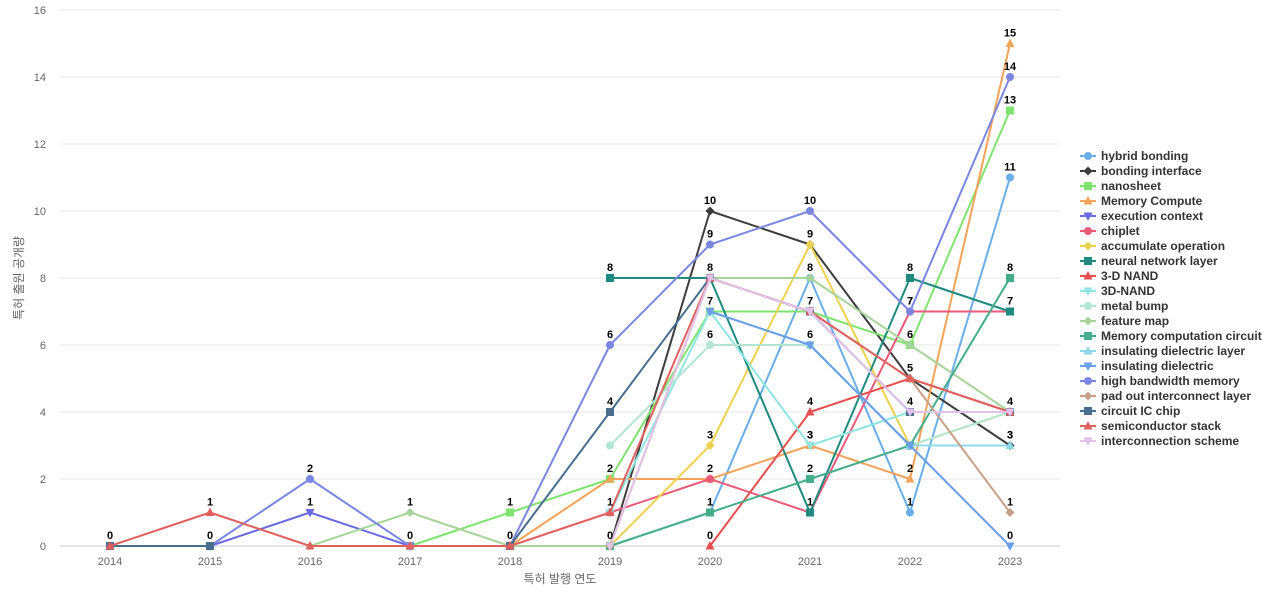 The height and width of the screenshot is (600, 1280). What do you see at coordinates (40, 212) in the screenshot?
I see `y-tick-label: 10` at bounding box center [40, 212].